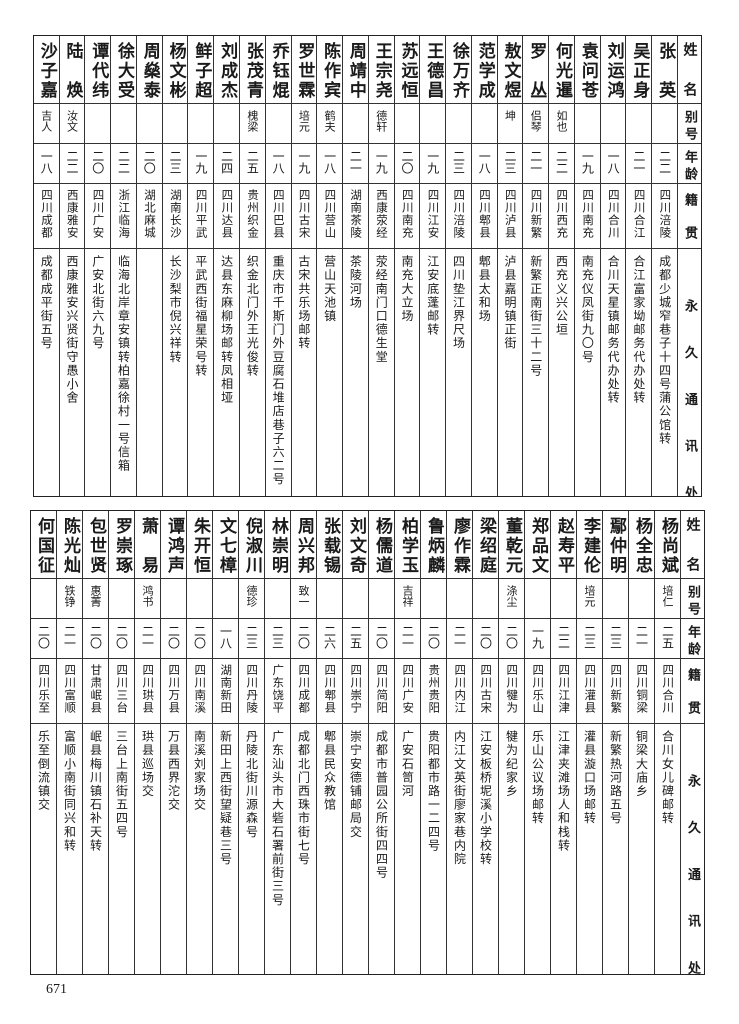 Image resolution: width=739 pixels, height=1024 pixels. What do you see at coordinates (562, 214) in the screenshot?
I see `person-origin: 四川西充` at bounding box center [562, 214].